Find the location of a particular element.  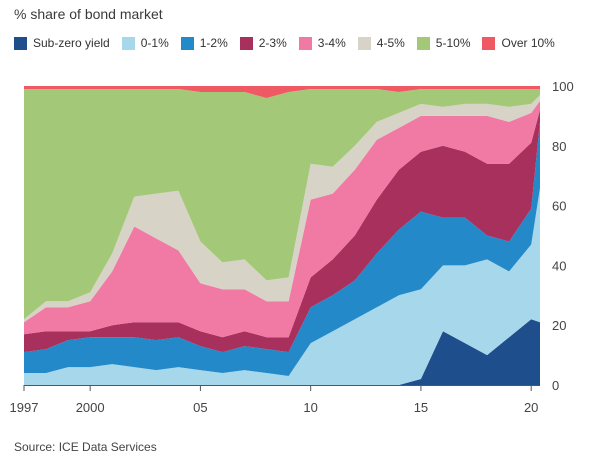

legend-item: Sub-zero yield is located at coordinates (62, 43).